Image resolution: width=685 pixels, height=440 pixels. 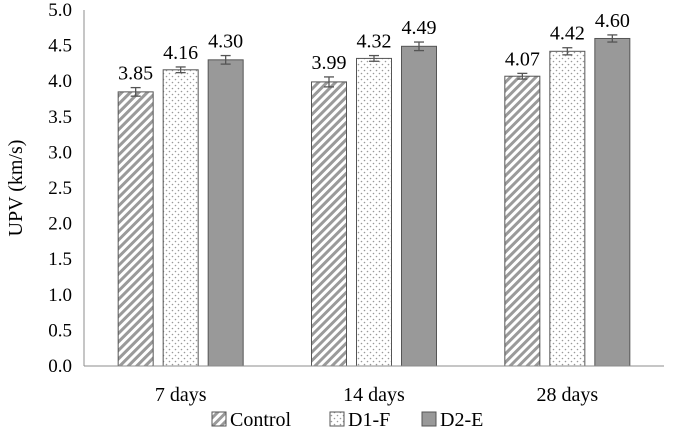 What do you see at coordinates (60, 46) in the screenshot?
I see `y-tick-label: 4.5` at bounding box center [60, 46].